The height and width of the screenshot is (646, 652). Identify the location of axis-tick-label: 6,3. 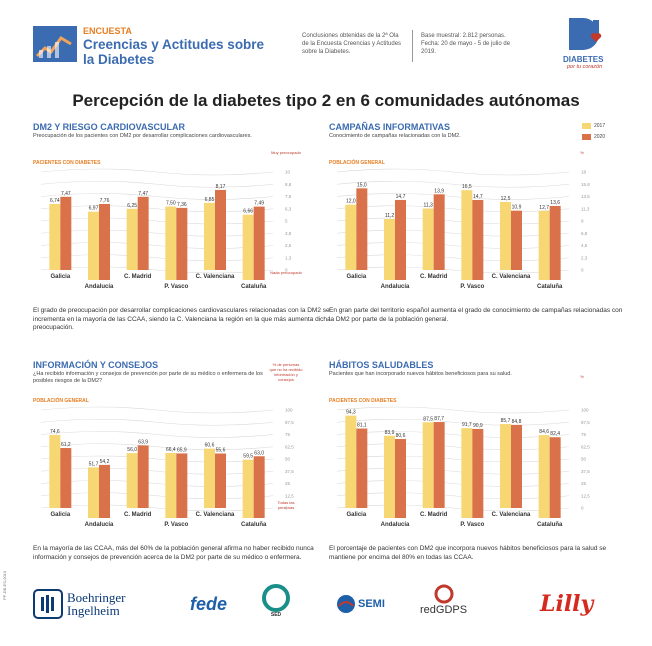
(288, 208).